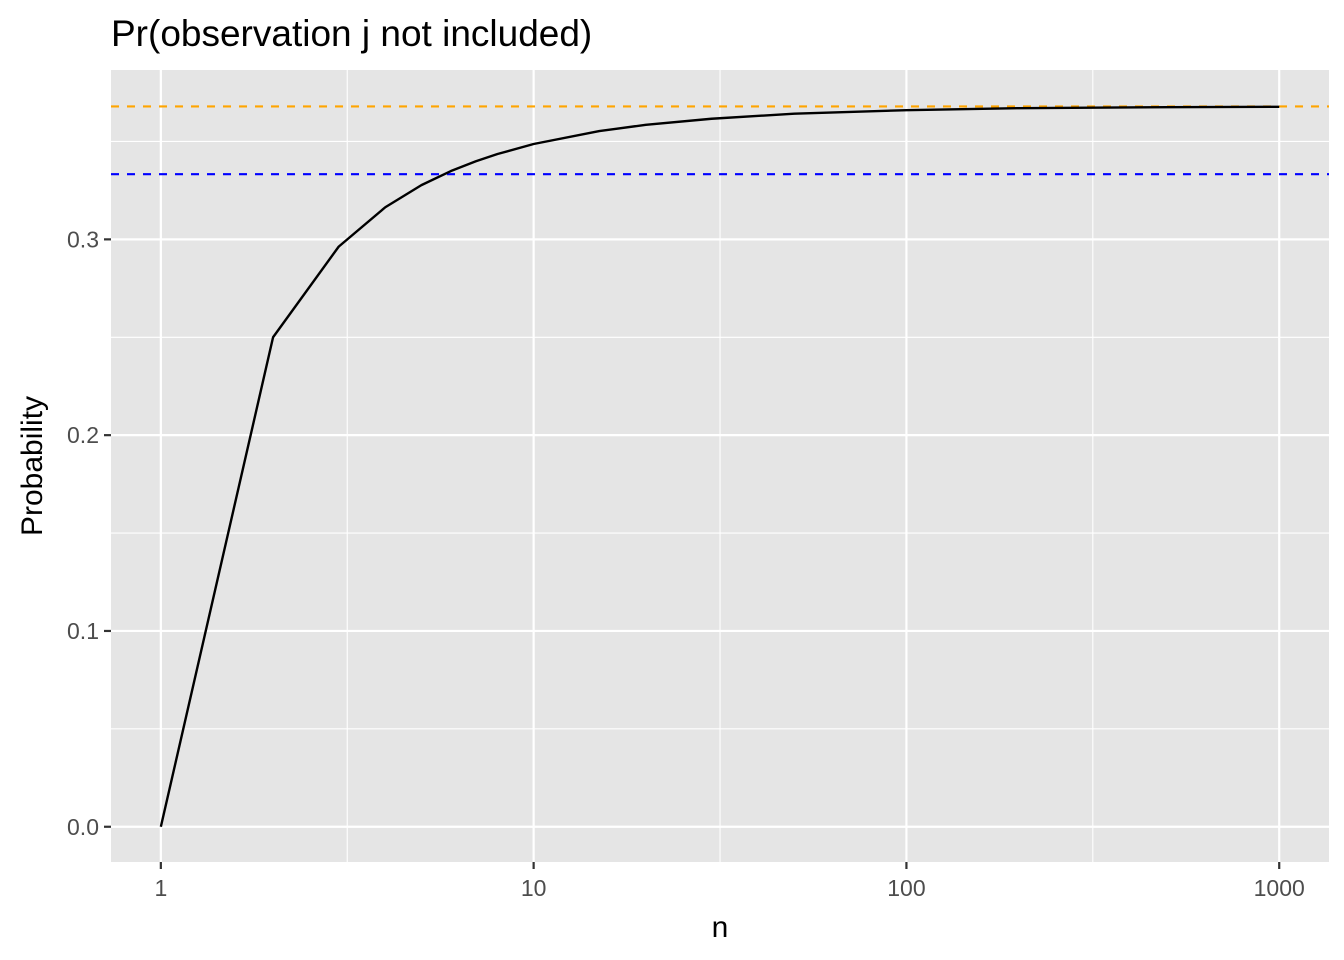 This screenshot has height=960, width=1344. I want to click on y-axis-title: Probability, so click(32, 466).